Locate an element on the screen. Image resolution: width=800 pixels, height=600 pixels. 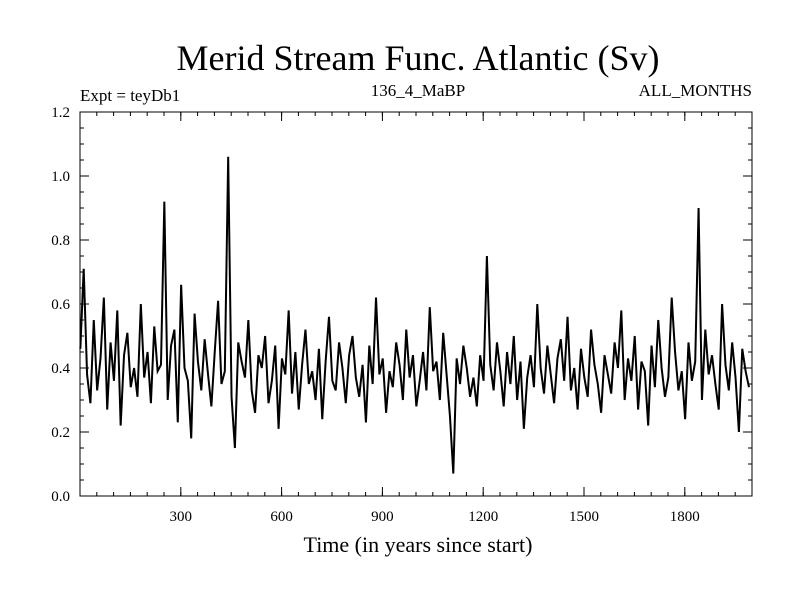
x-tick-labels: 300 600 900 1200 1500 1800 is located at coordinates (435, 517).